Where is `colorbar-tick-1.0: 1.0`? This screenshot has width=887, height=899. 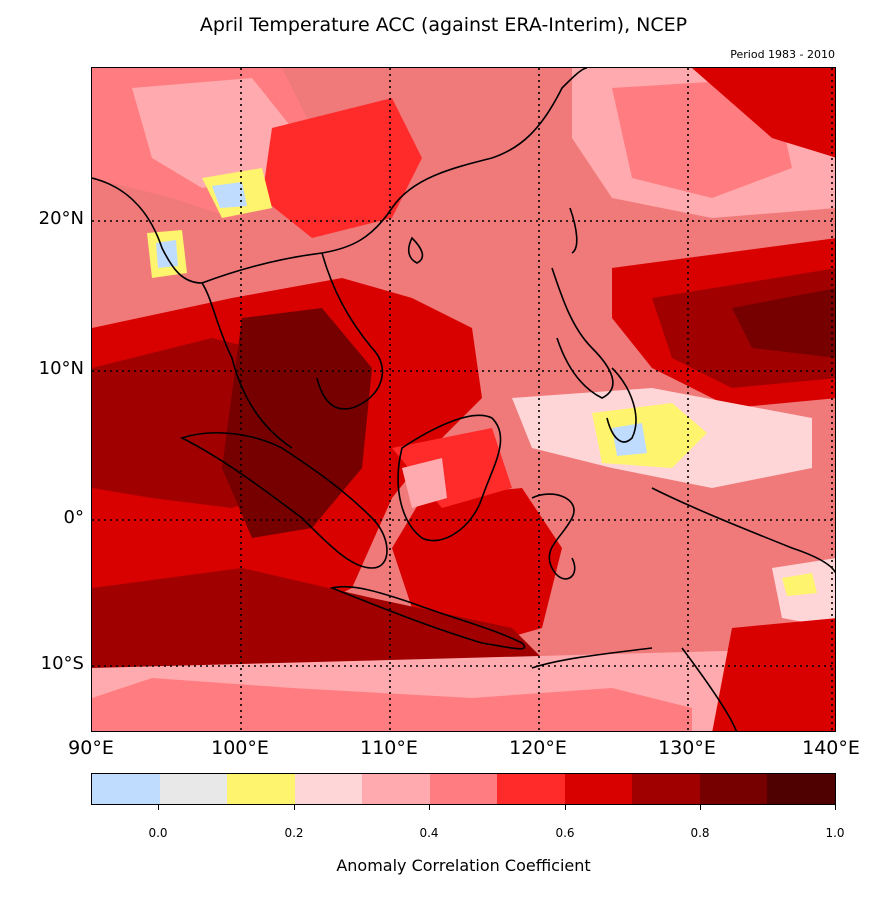
colorbar-tick-1.0: 1.0 is located at coordinates (835, 833).